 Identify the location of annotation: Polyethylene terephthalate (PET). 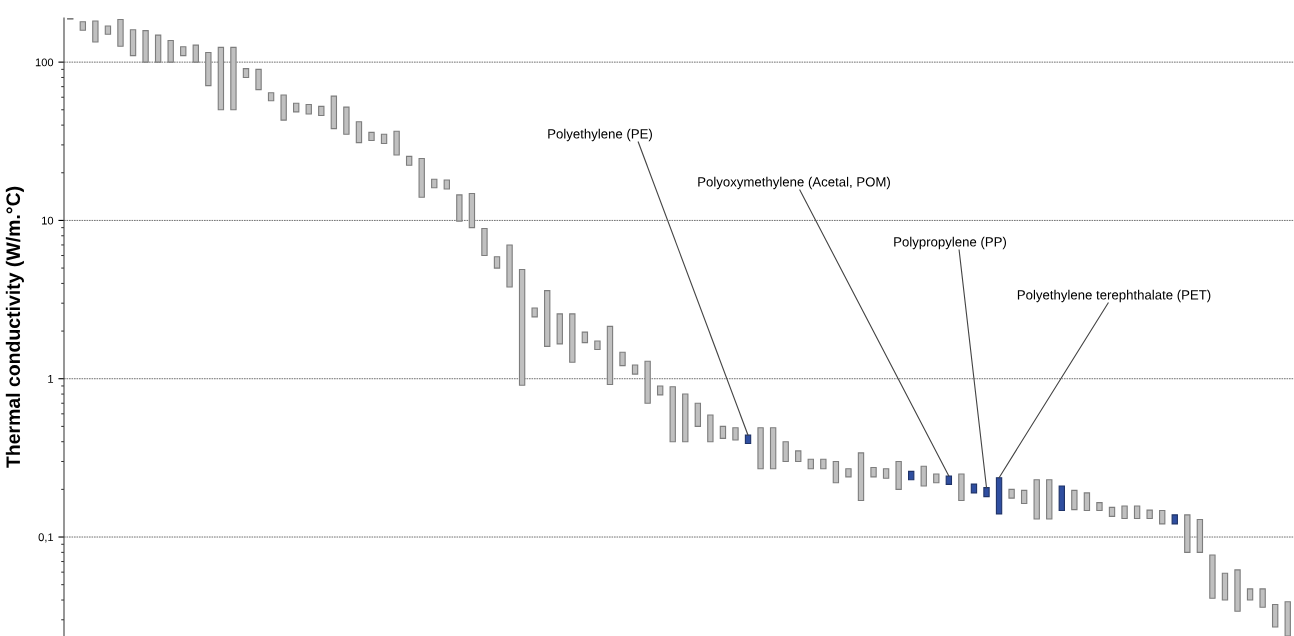
(1114, 296).